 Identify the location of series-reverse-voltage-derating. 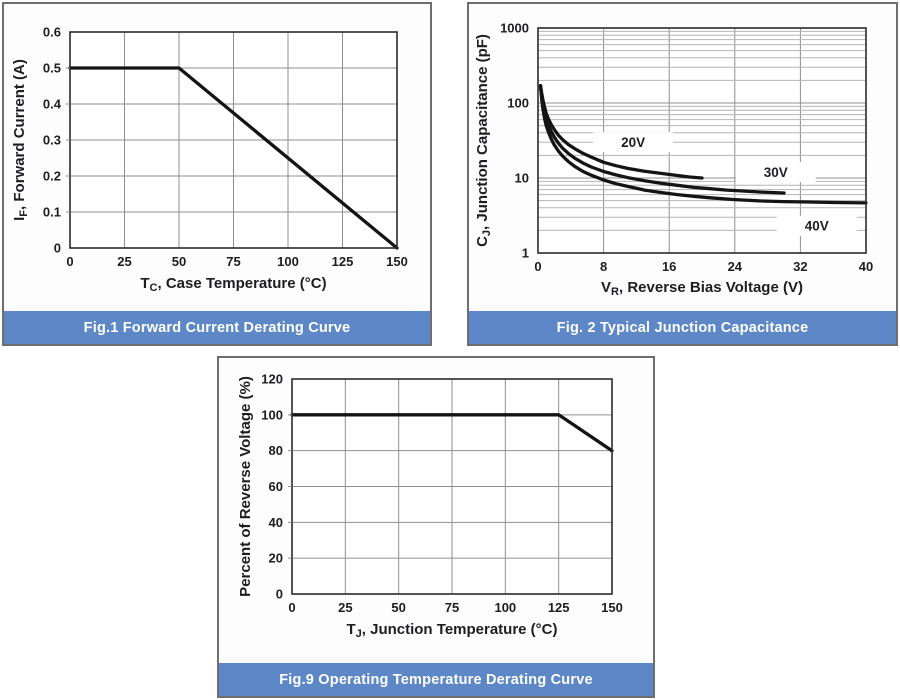
(452, 433).